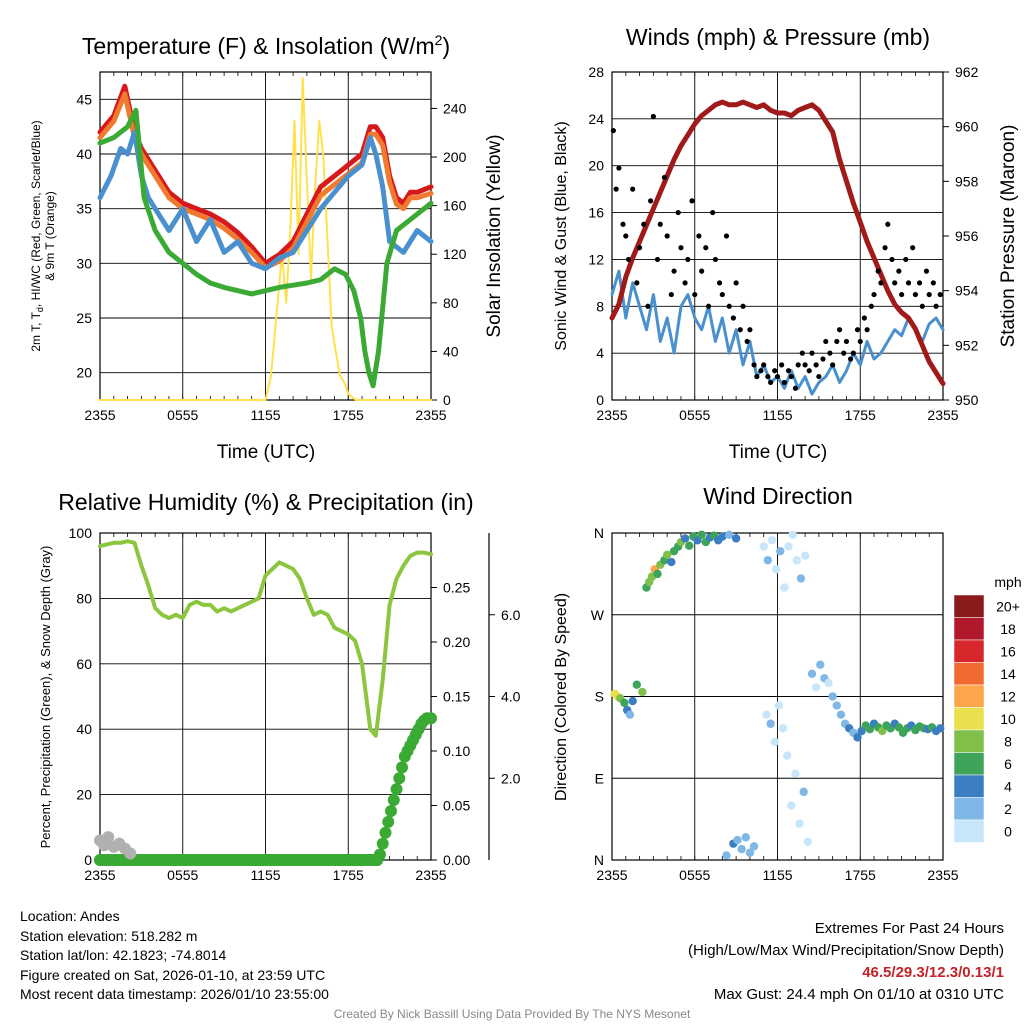 The image size is (1024, 1024). I want to click on wind-ytick-label: 24, so click(596, 119).